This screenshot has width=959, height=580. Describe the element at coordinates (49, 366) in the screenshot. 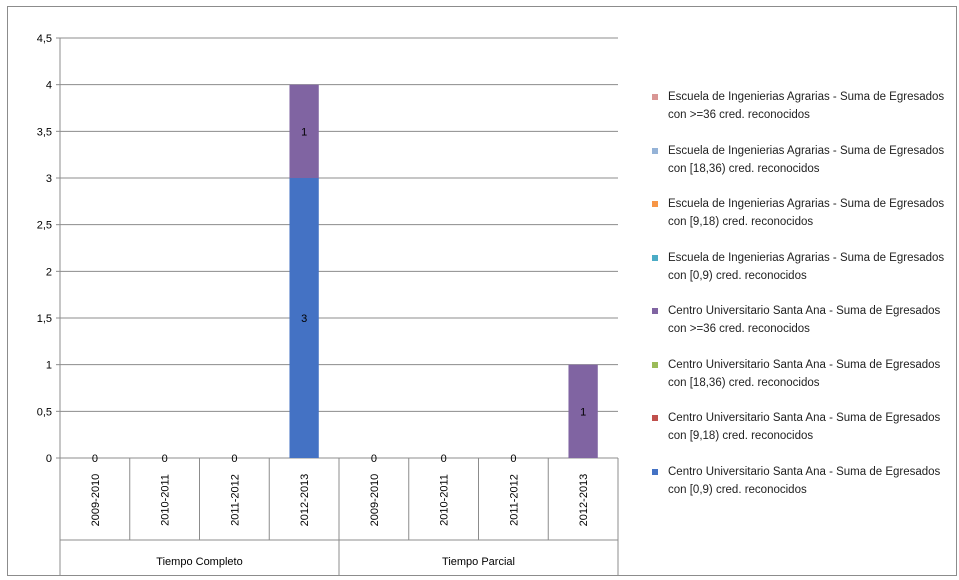

I see `y-tick-label: 1` at that location.